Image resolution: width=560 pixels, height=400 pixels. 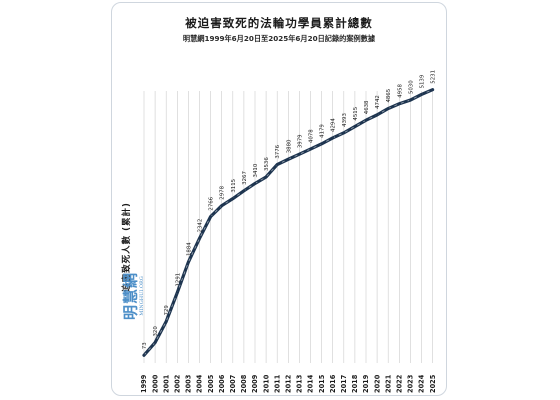 I want to click on x-tick-label: 2015, so click(x=322, y=383).